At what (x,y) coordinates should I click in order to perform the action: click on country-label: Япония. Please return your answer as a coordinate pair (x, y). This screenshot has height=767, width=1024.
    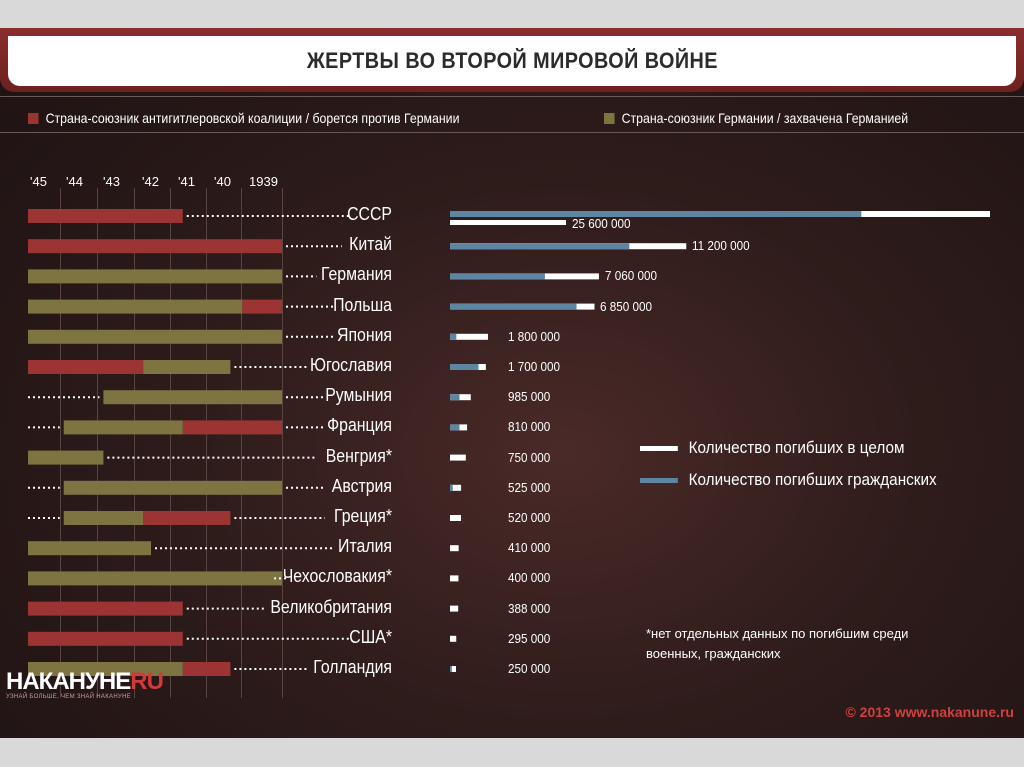
    Looking at the image, I should click on (364, 334).